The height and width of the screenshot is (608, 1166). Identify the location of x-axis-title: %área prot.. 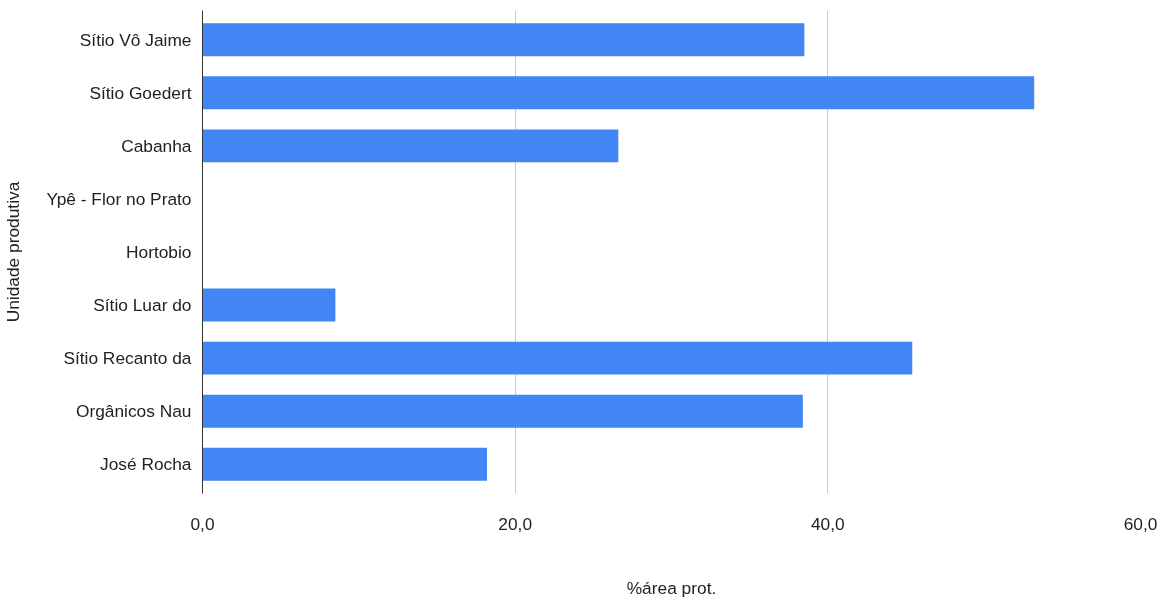
(671, 587).